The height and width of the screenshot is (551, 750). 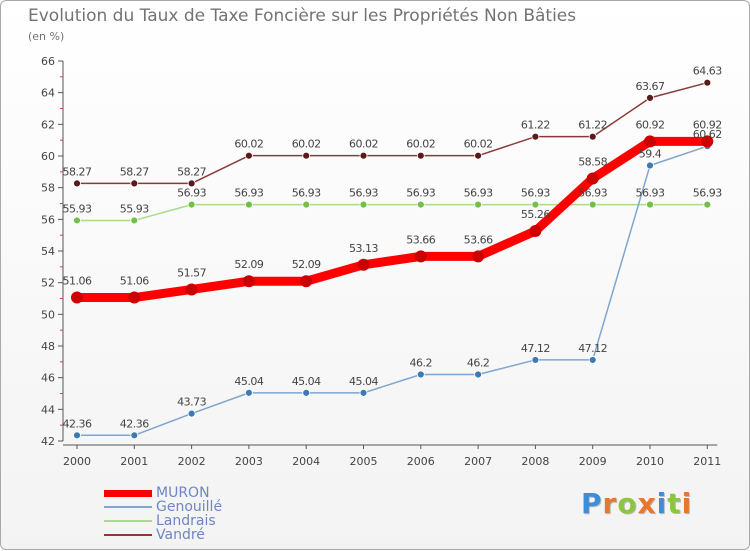 What do you see at coordinates (134, 461) in the screenshot?
I see `x-tick-label: 2001` at bounding box center [134, 461].